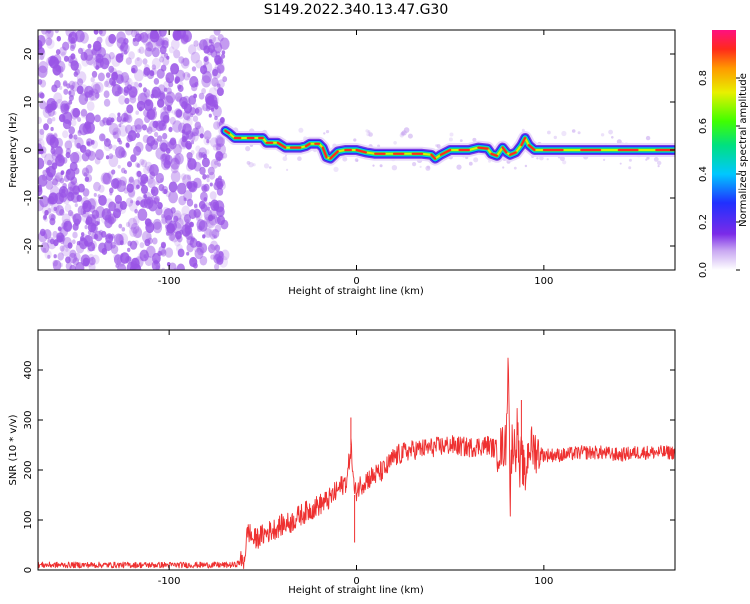 This screenshot has height=604, width=750. Describe the element at coordinates (28, 369) in the screenshot. I see `snr-y-tick-label: 400` at that location.